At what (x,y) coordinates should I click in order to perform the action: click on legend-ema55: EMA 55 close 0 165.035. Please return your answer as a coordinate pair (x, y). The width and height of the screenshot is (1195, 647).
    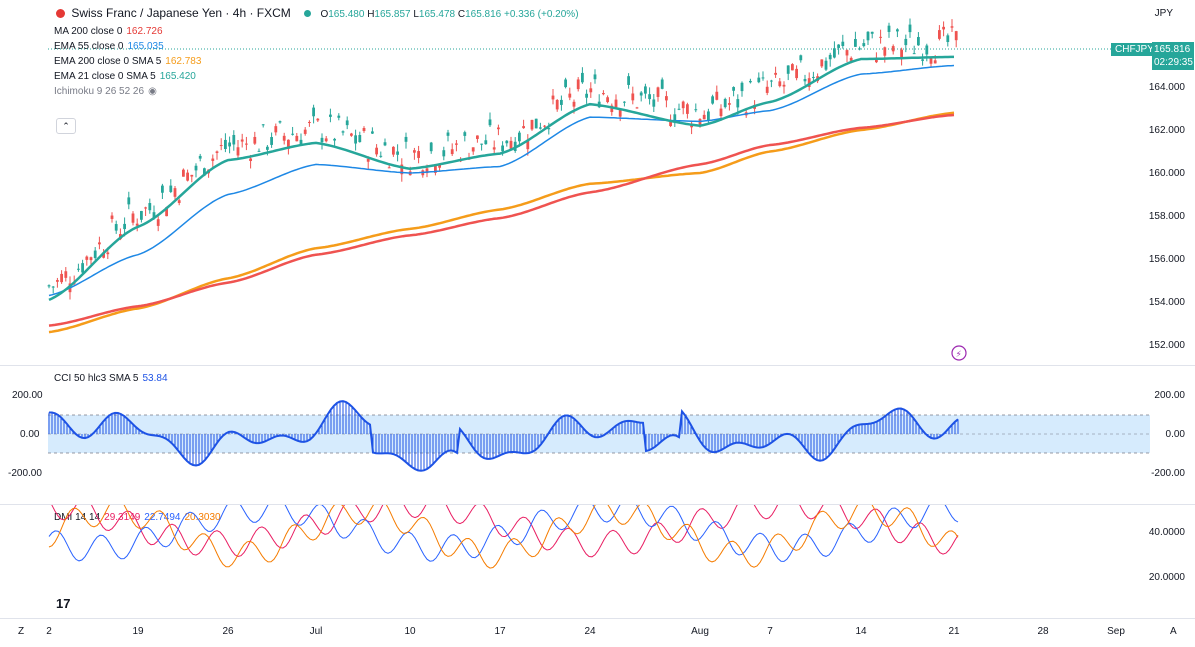
    Looking at the image, I should click on (109, 46).